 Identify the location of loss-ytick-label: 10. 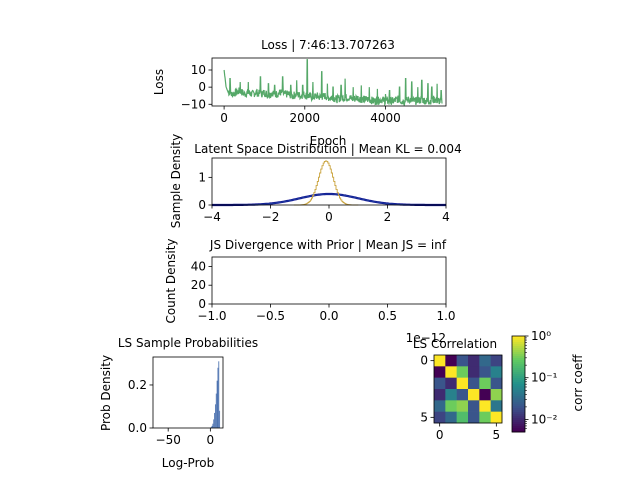
(198, 70).